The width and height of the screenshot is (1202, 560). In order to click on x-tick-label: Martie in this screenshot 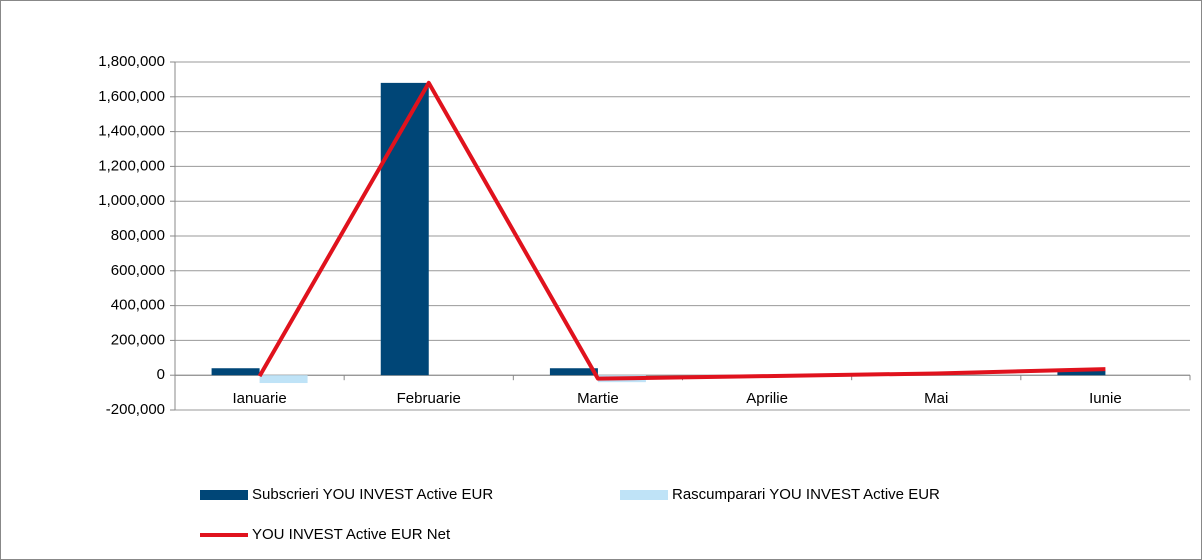, I will do `click(598, 398)`.